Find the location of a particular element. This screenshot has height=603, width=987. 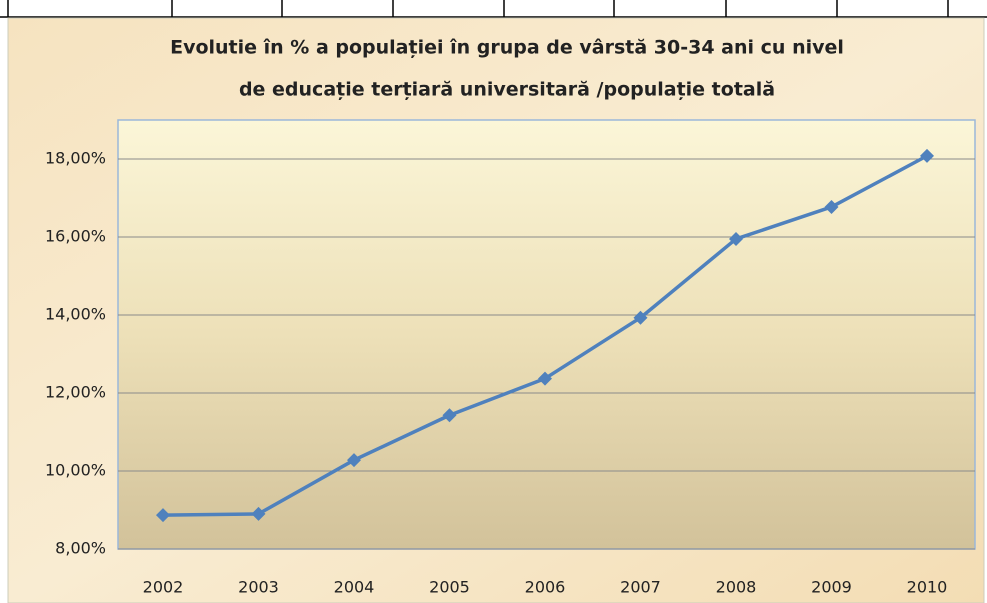

x-tick-label: 2009 is located at coordinates (831, 587).